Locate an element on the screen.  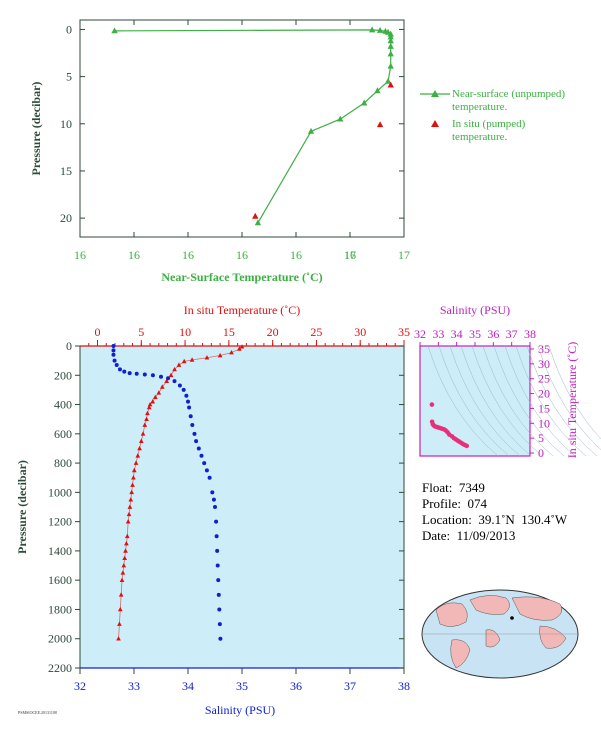
profile-y-tick-label: 1600 is located at coordinates (60, 580).